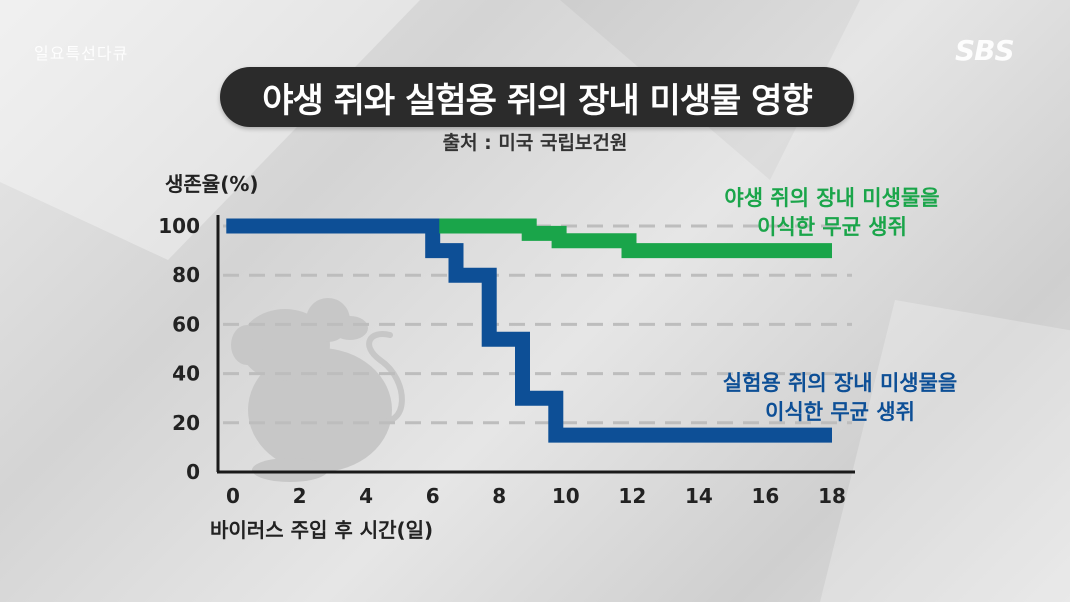 The image size is (1070, 602). I want to click on y-tick-label-0: 0, so click(193, 472).